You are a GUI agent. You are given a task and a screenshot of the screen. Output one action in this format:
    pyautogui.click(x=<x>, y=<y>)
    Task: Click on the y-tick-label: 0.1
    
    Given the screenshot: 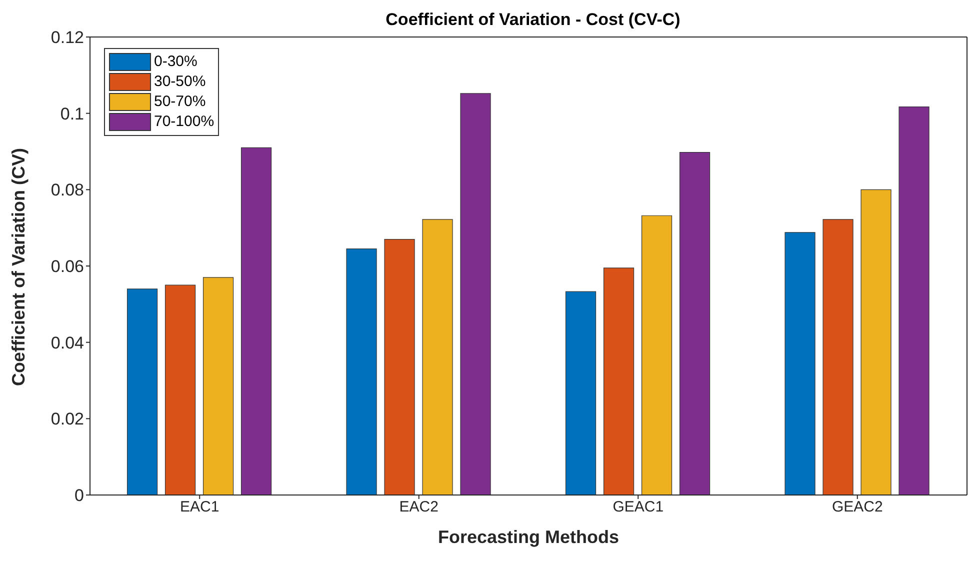 What is the action you would take?
    pyautogui.click(x=72, y=114)
    